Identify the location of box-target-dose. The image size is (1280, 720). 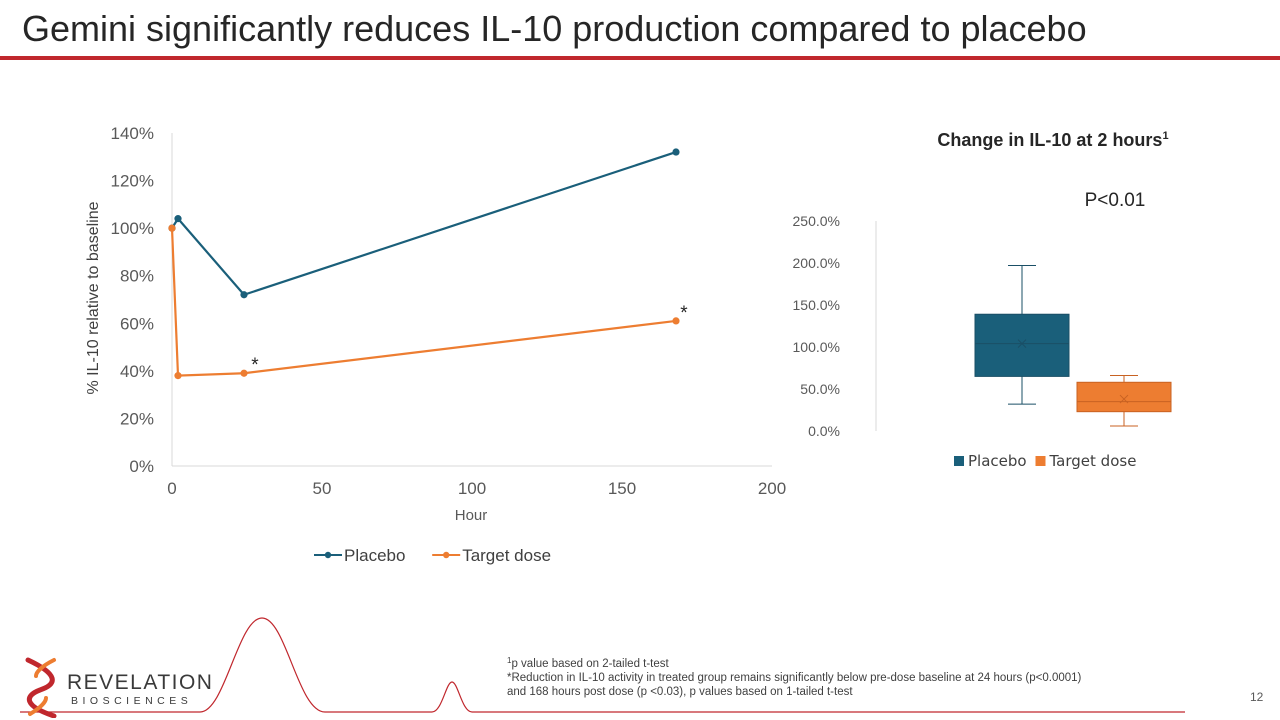
(1124, 397).